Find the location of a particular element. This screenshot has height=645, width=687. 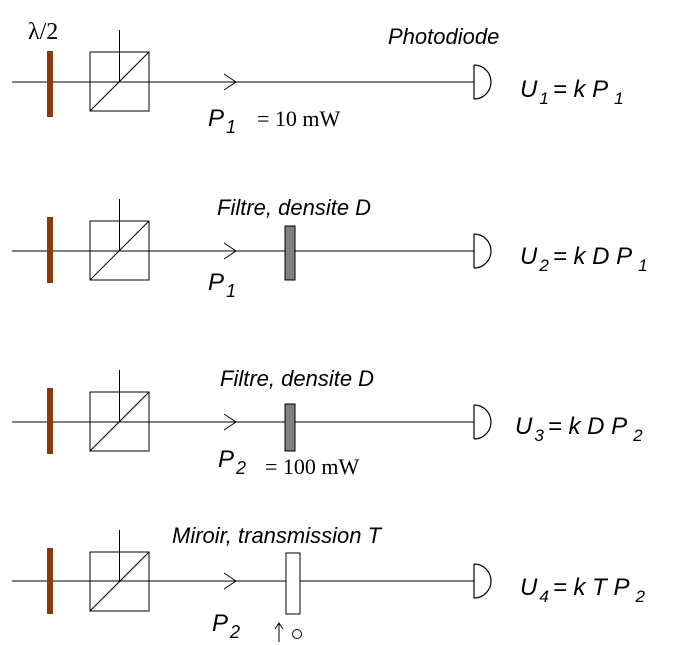

equation-lhs-subscript: 1 is located at coordinates (543, 98).